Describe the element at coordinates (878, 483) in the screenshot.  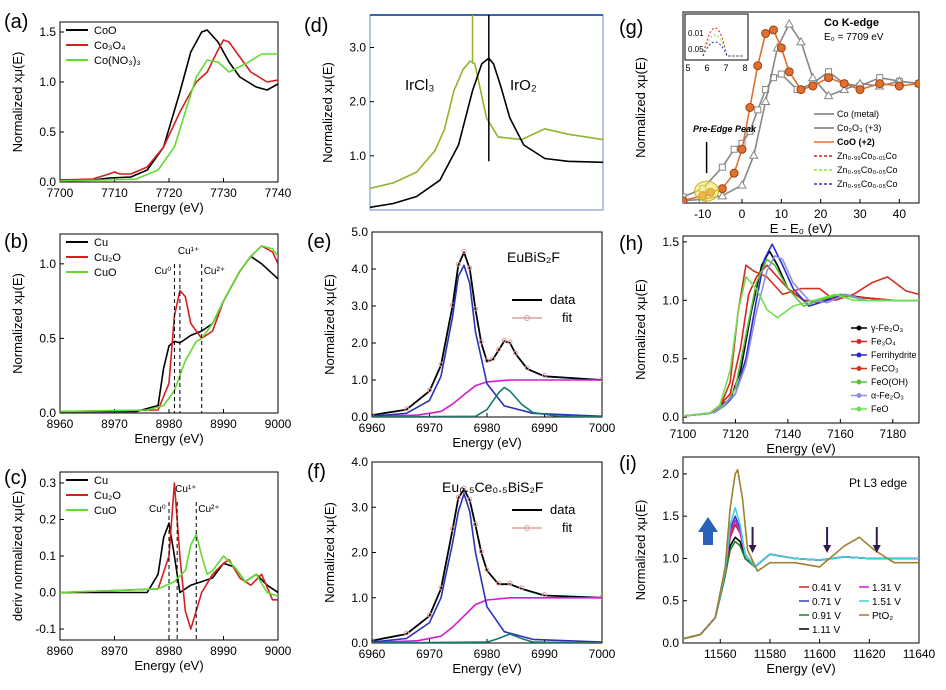
I see `chart-title: Pt L3 edge` at that location.